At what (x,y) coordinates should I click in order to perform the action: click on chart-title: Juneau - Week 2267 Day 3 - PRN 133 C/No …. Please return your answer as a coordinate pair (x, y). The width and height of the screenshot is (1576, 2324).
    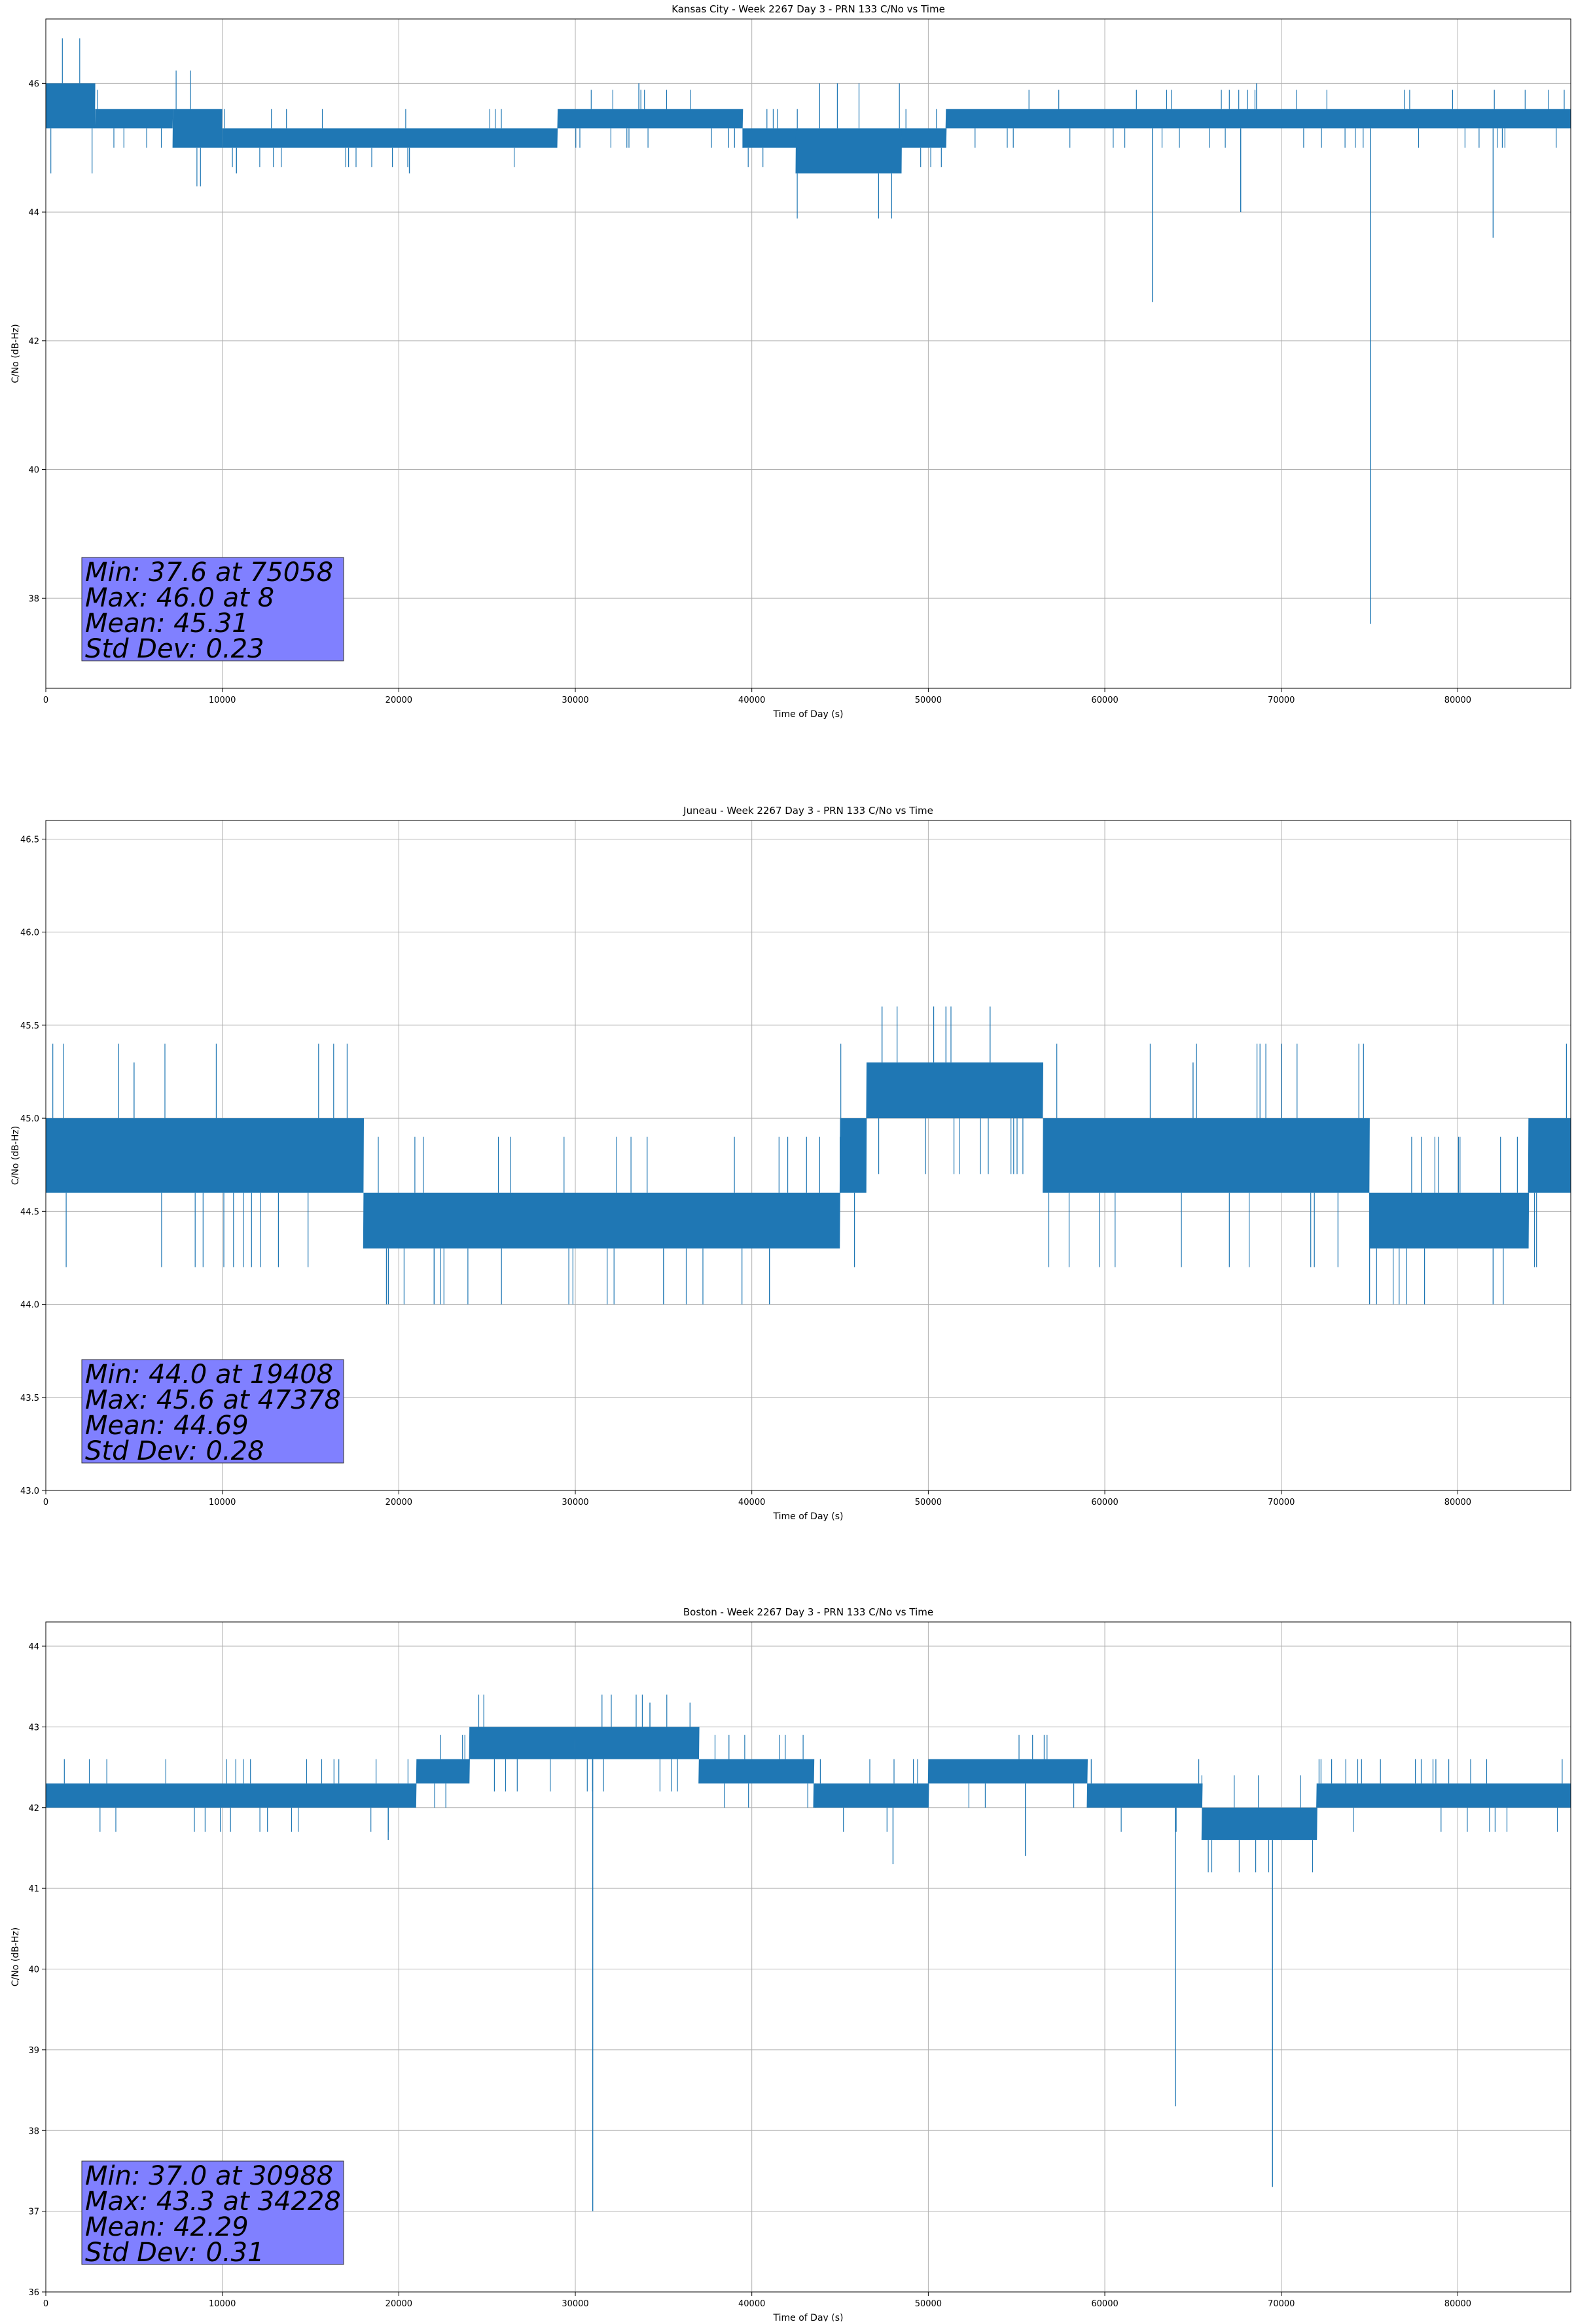
    Looking at the image, I should click on (808, 811).